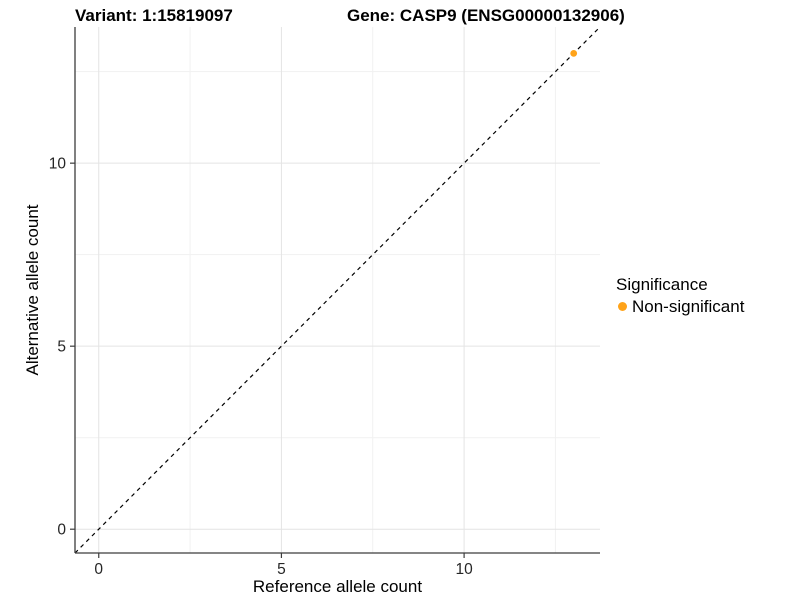 This screenshot has width=800, height=600. What do you see at coordinates (32, 290) in the screenshot?
I see `y-axis-title: Alternative allele count` at bounding box center [32, 290].